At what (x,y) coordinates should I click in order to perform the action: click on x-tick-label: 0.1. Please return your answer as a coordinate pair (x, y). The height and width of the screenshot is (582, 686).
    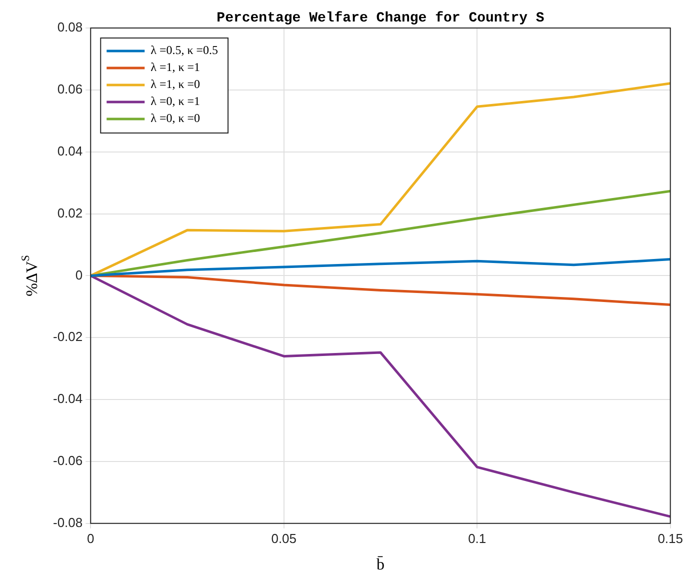
    Looking at the image, I should click on (477, 538).